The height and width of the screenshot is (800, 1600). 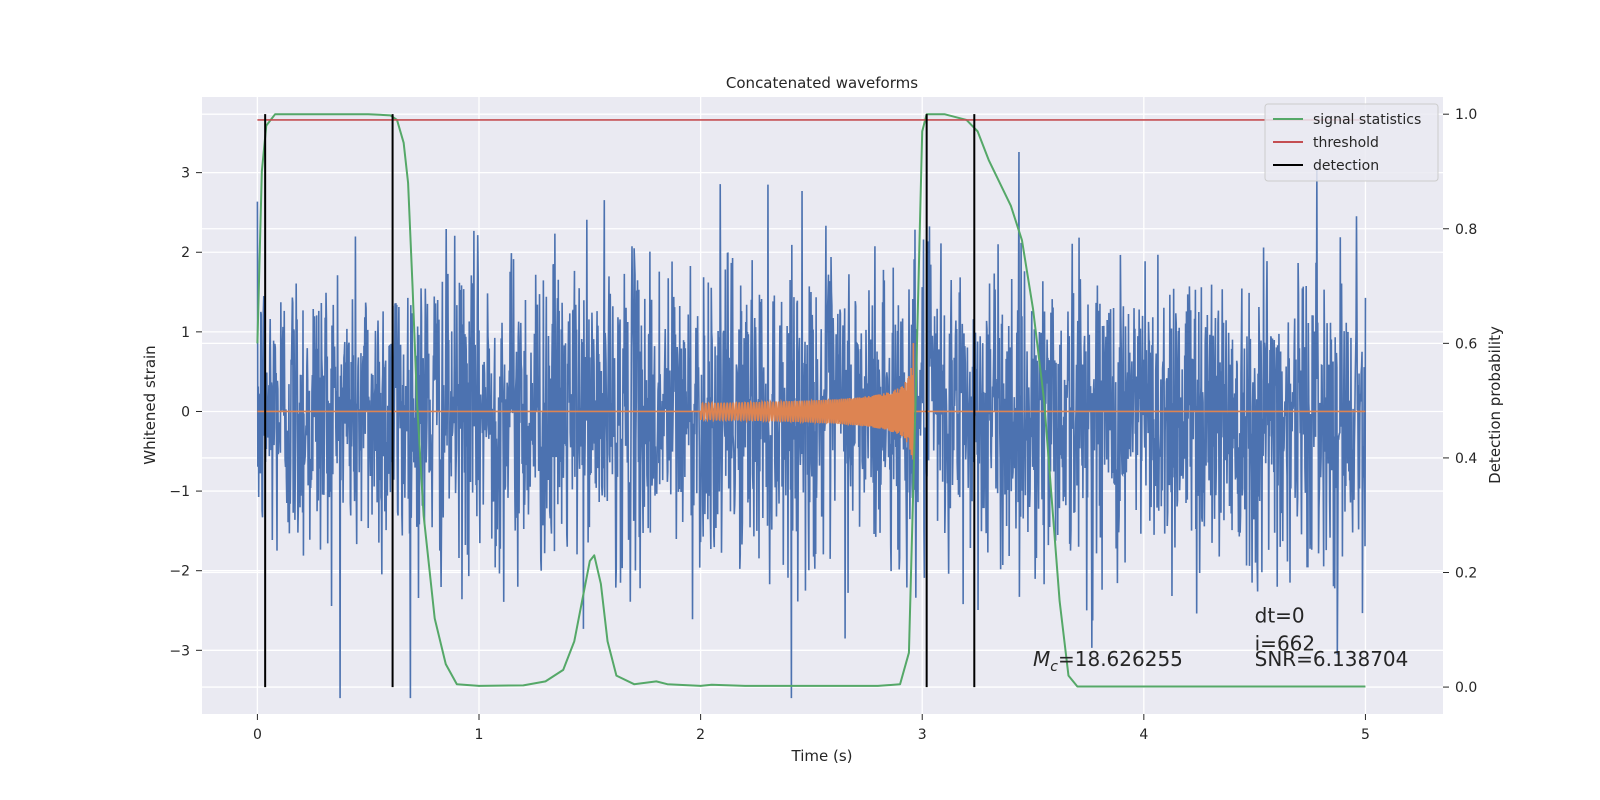 I want to click on annotation-text: dt=0, so click(x=1280, y=615).